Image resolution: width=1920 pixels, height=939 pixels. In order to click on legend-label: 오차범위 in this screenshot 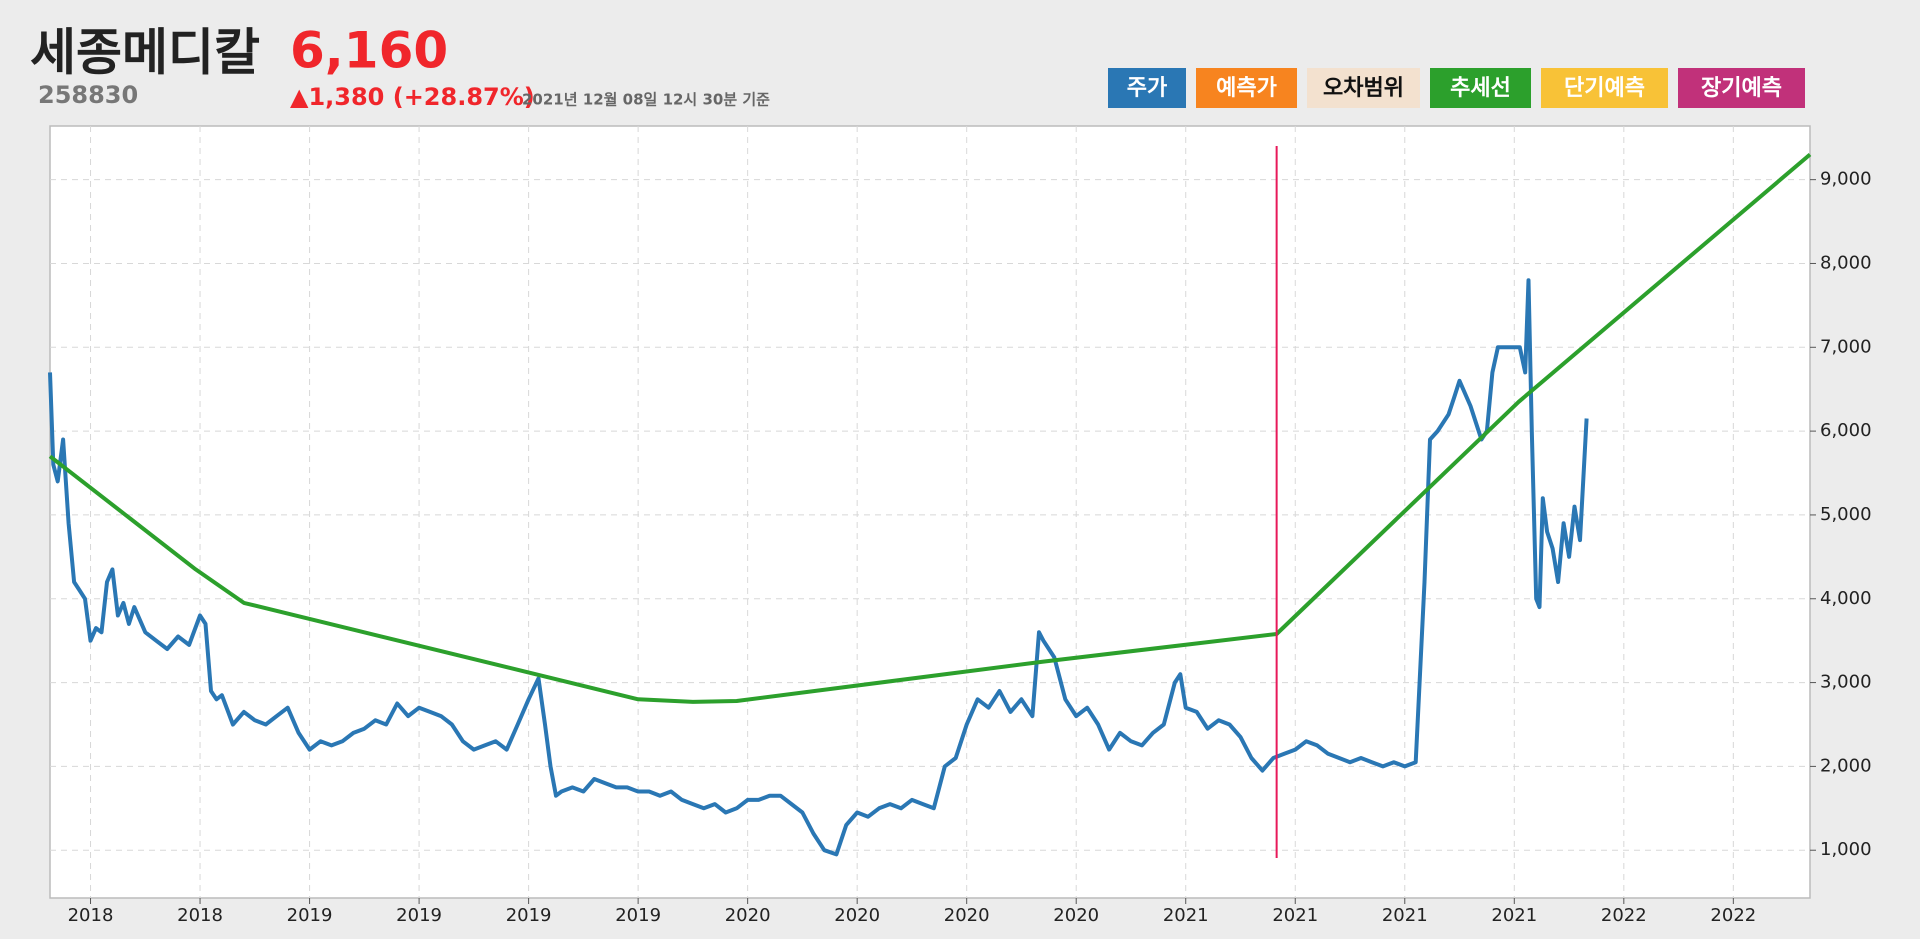, I will do `click(1363, 88)`.